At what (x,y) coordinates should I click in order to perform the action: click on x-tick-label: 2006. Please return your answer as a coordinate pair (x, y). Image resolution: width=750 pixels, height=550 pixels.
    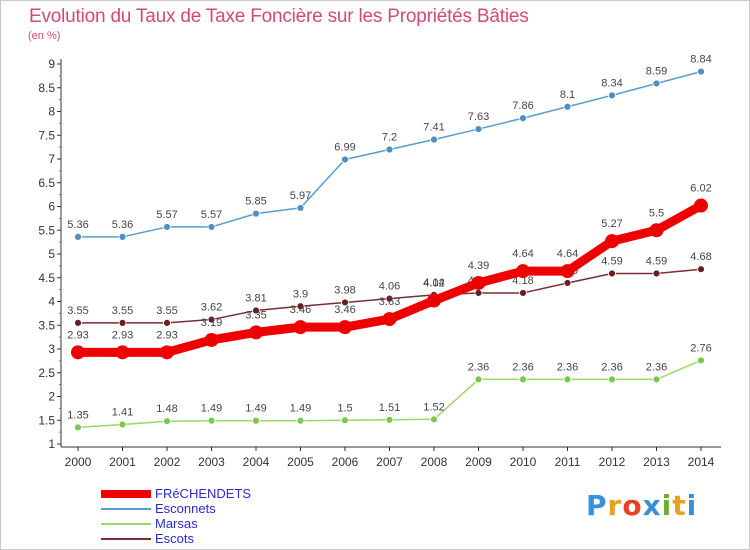
    Looking at the image, I should click on (345, 462).